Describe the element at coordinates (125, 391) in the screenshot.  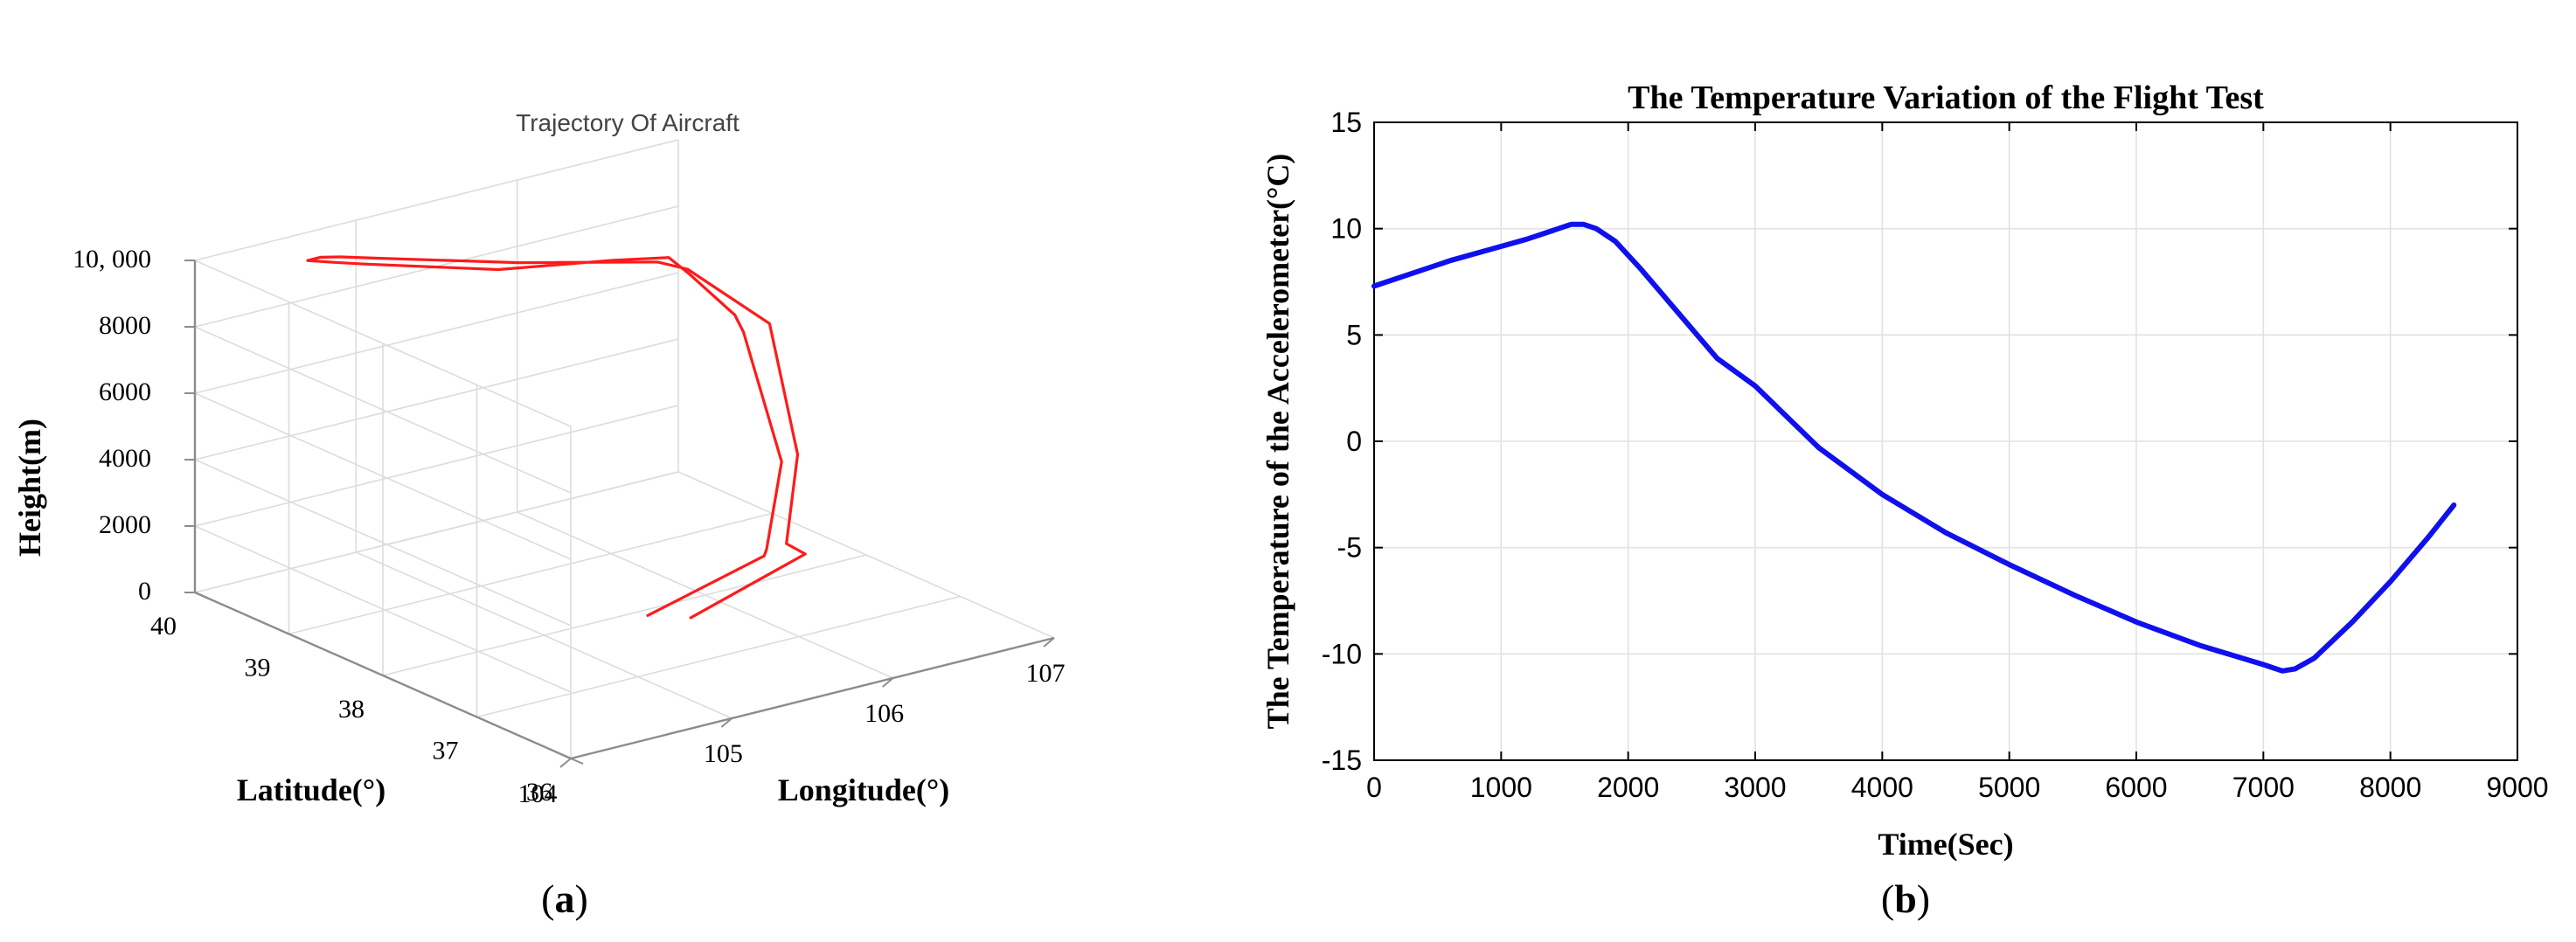
I see `a-height-tick-label: 6000` at that location.